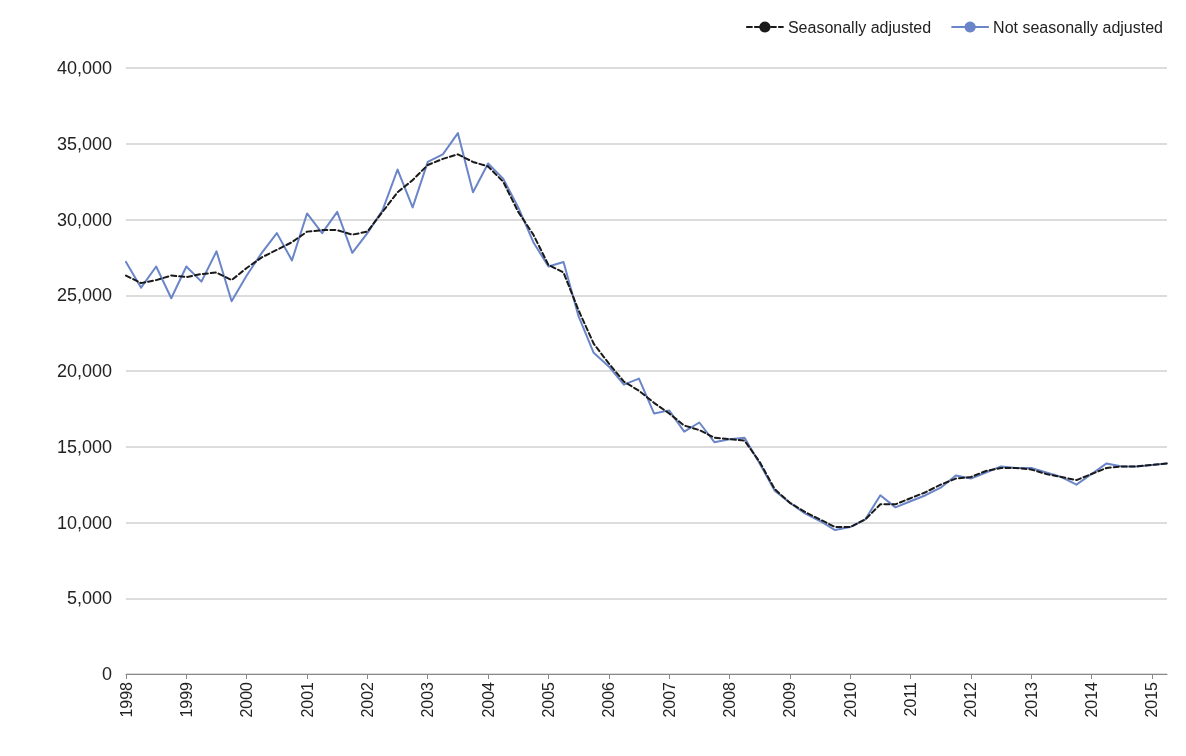  I want to click on y-tick-label: 20,000, so click(84, 371).